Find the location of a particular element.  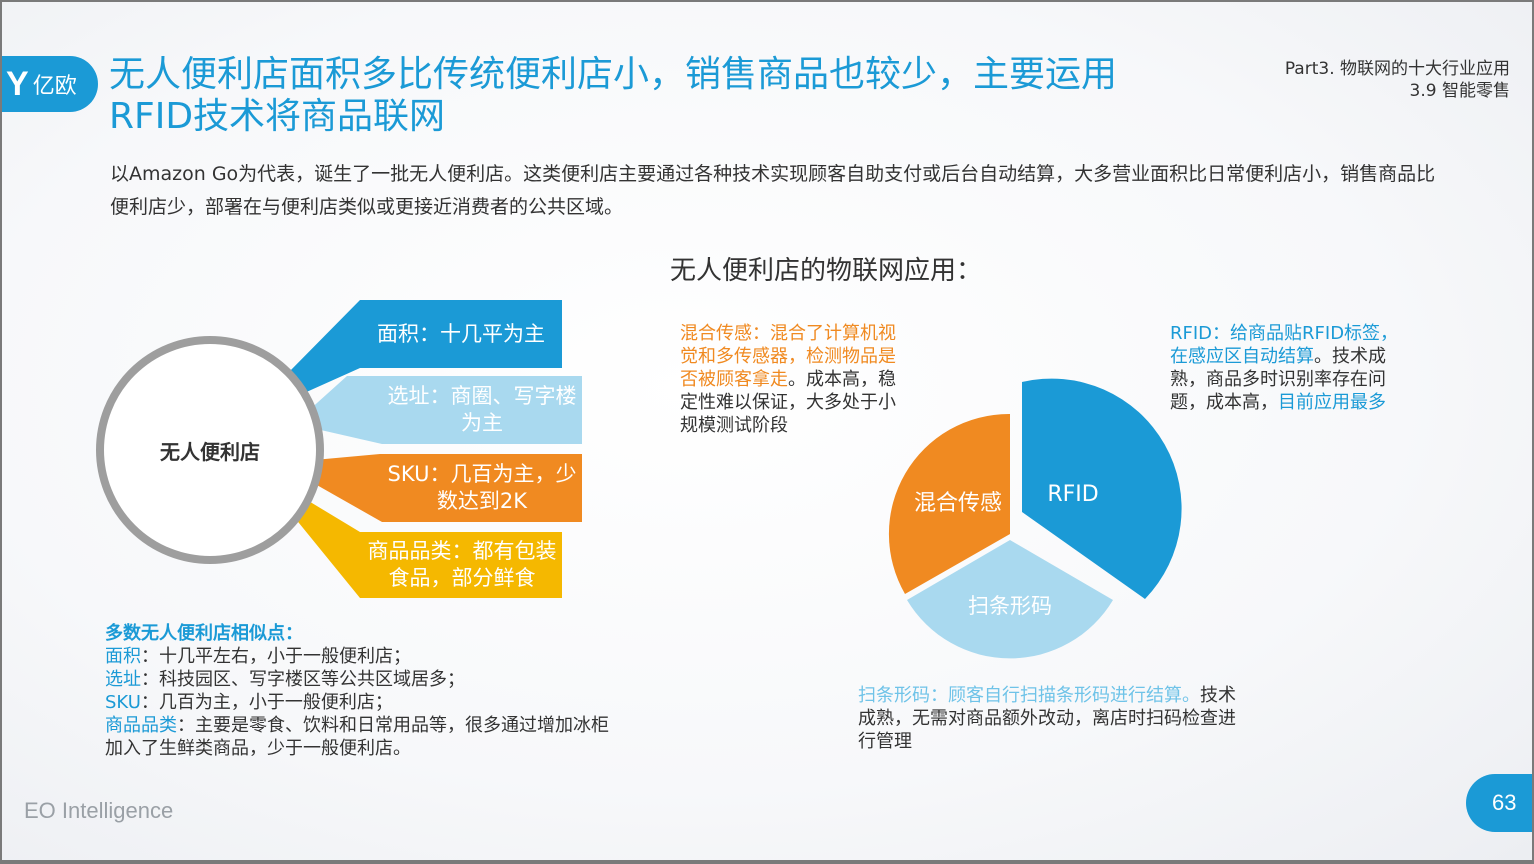

hub-shape-sku is located at coordinates (445, 488).